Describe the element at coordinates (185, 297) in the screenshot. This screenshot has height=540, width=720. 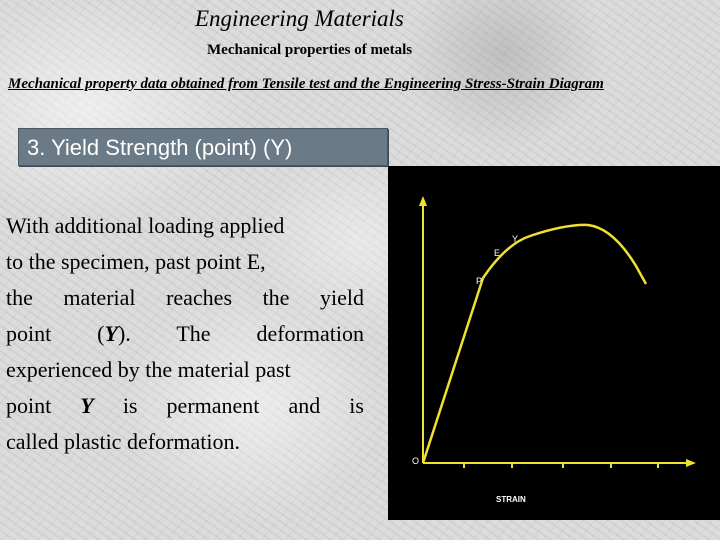
I see `description-line: the material reaches the yield` at that location.